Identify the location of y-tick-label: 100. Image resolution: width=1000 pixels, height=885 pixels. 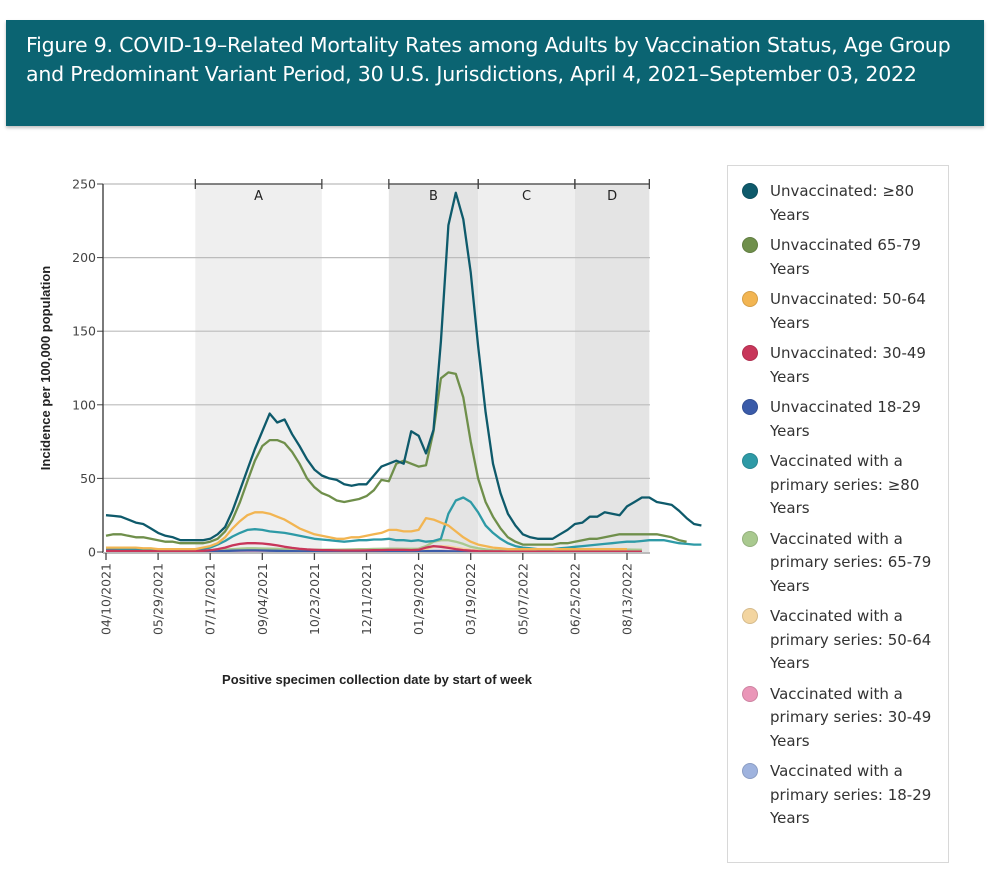
(84, 404).